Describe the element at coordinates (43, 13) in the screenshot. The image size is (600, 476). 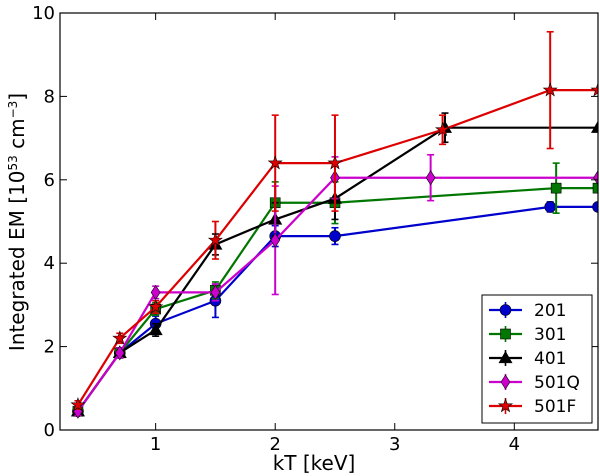
I see `y-tick-label: 10` at that location.